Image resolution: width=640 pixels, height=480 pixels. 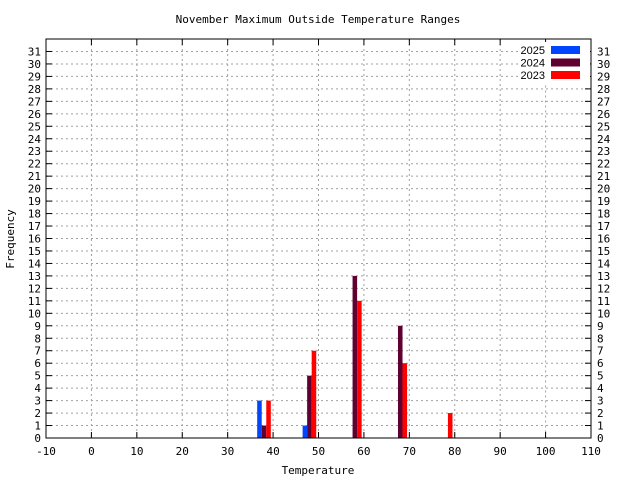 What do you see at coordinates (600, 388) in the screenshot?
I see `y-tick-label-right: 4` at bounding box center [600, 388].